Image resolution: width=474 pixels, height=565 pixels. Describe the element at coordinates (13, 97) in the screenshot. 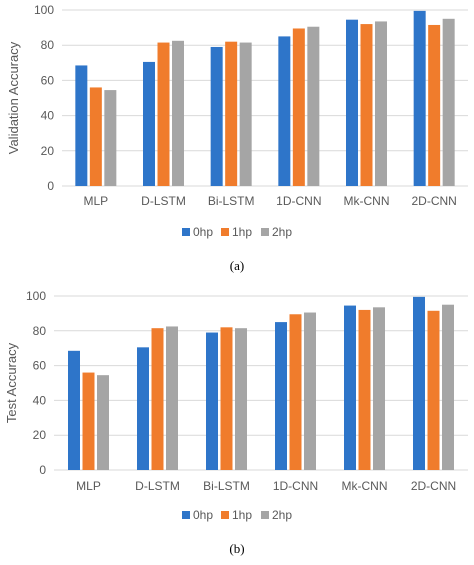

I see `y-axis-label: Validation Accuracy` at that location.